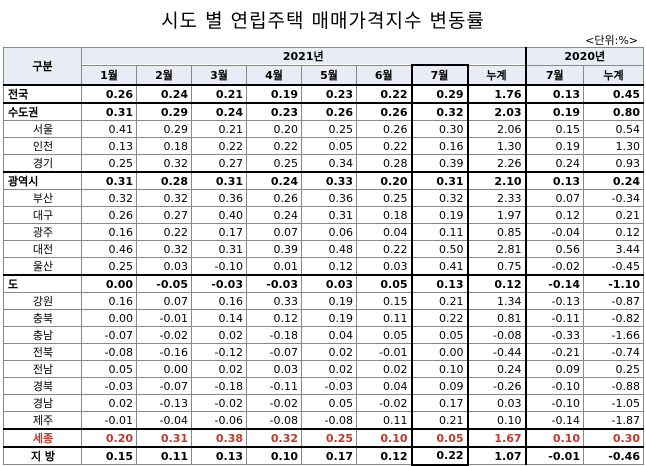 Image resolution: width=646 pixels, height=466 pixels. I want to click on table-cell: 0.85, so click(496, 232).